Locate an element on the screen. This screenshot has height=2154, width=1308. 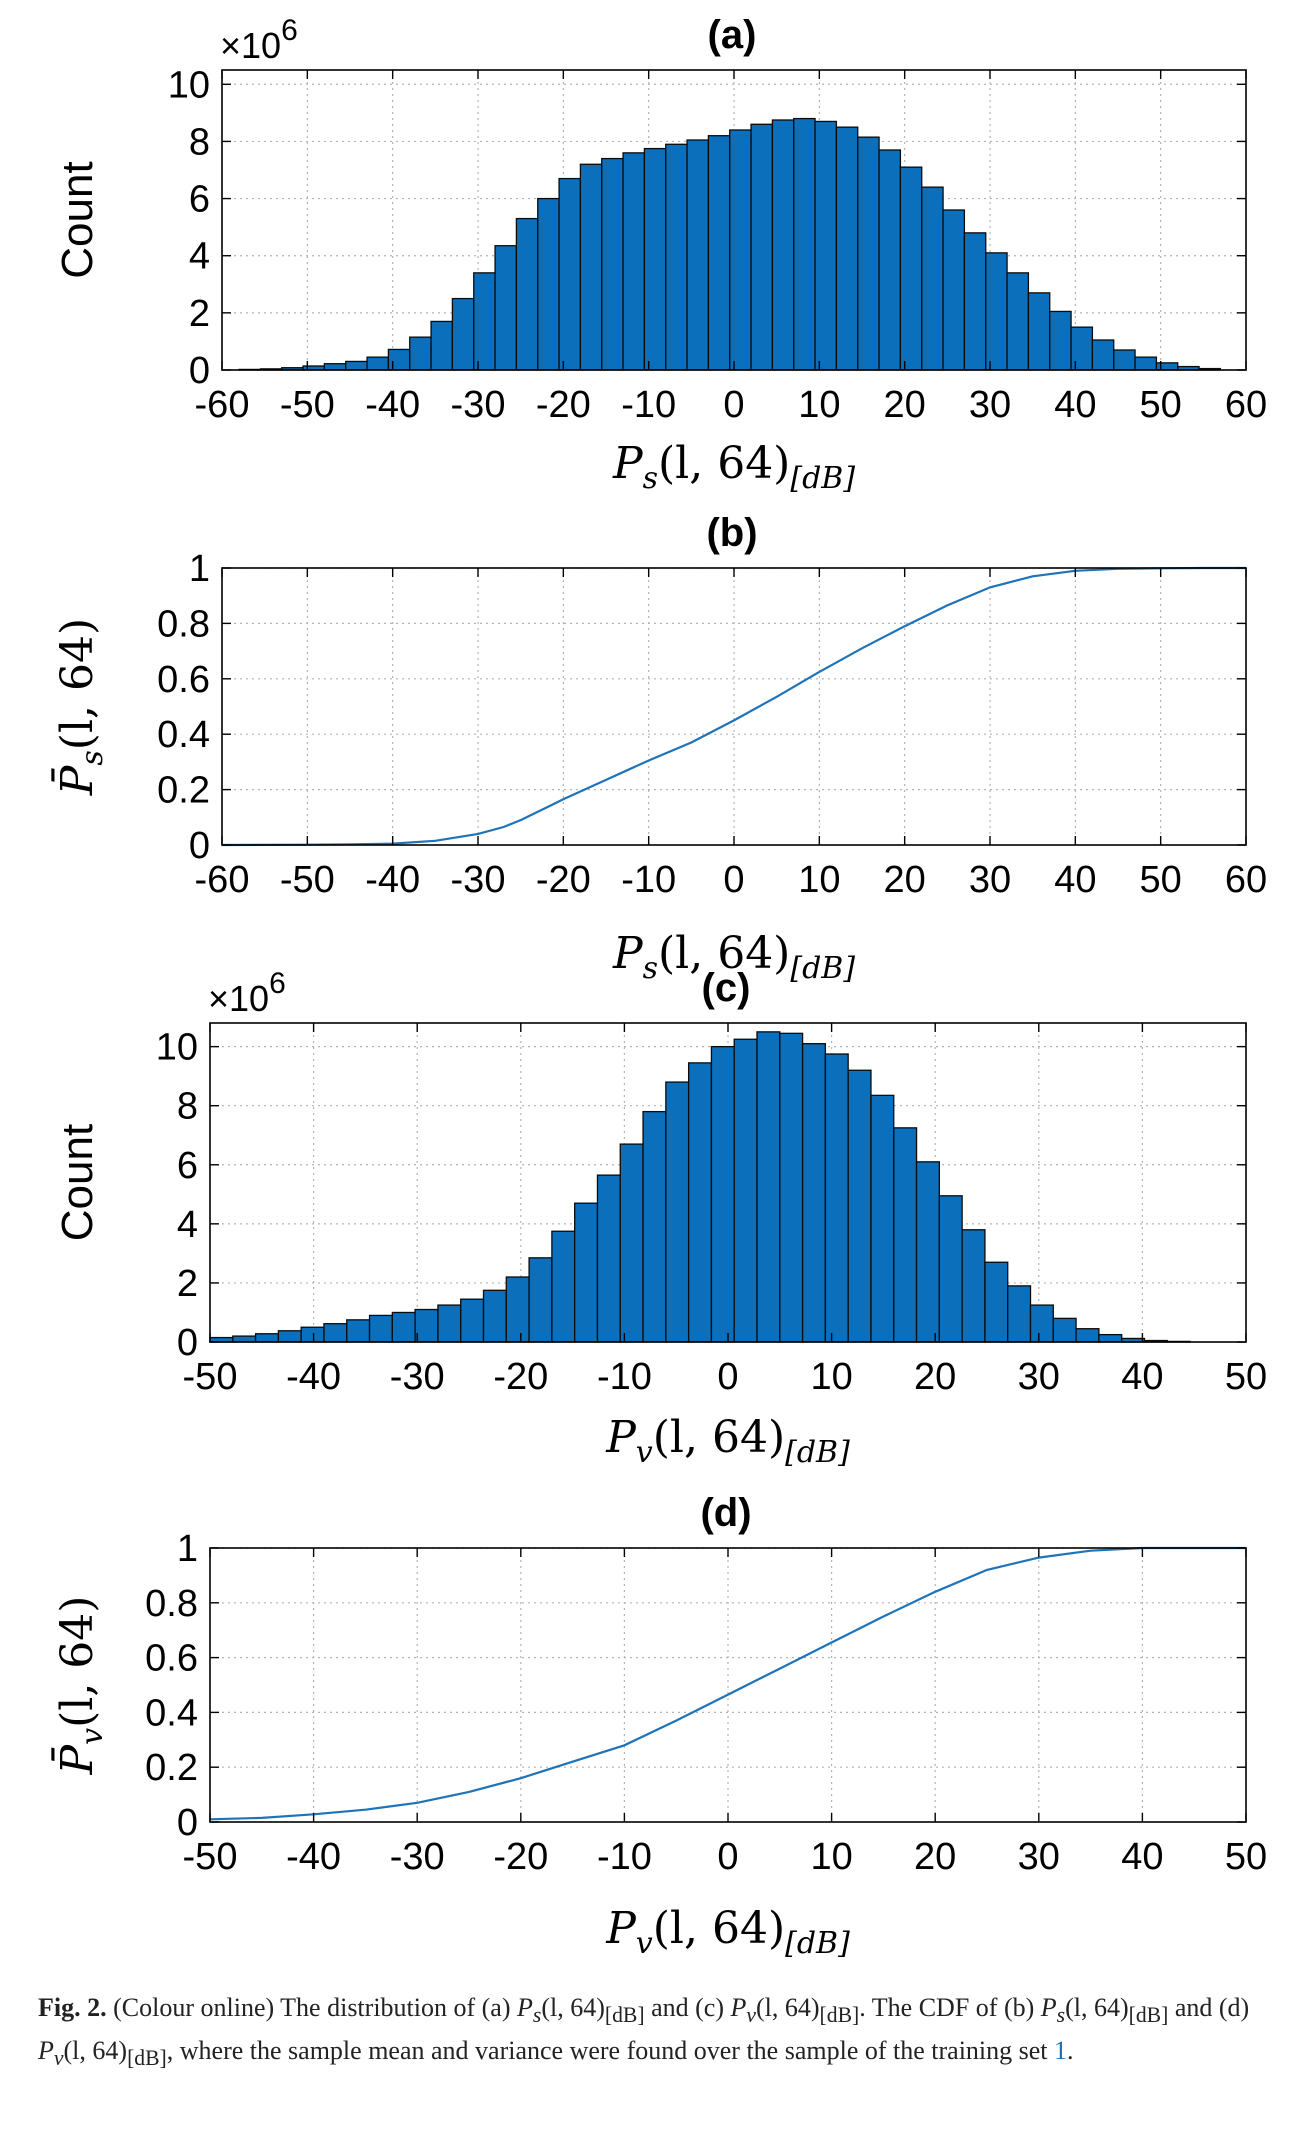
caption-label: Fig. 2. is located at coordinates (72, 2007).